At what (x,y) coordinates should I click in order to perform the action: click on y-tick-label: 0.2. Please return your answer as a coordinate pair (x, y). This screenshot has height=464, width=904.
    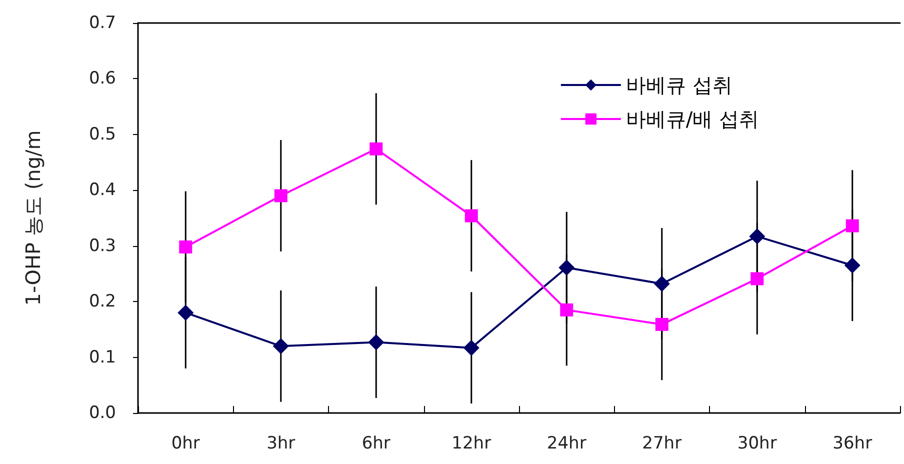
    Looking at the image, I should click on (102, 302).